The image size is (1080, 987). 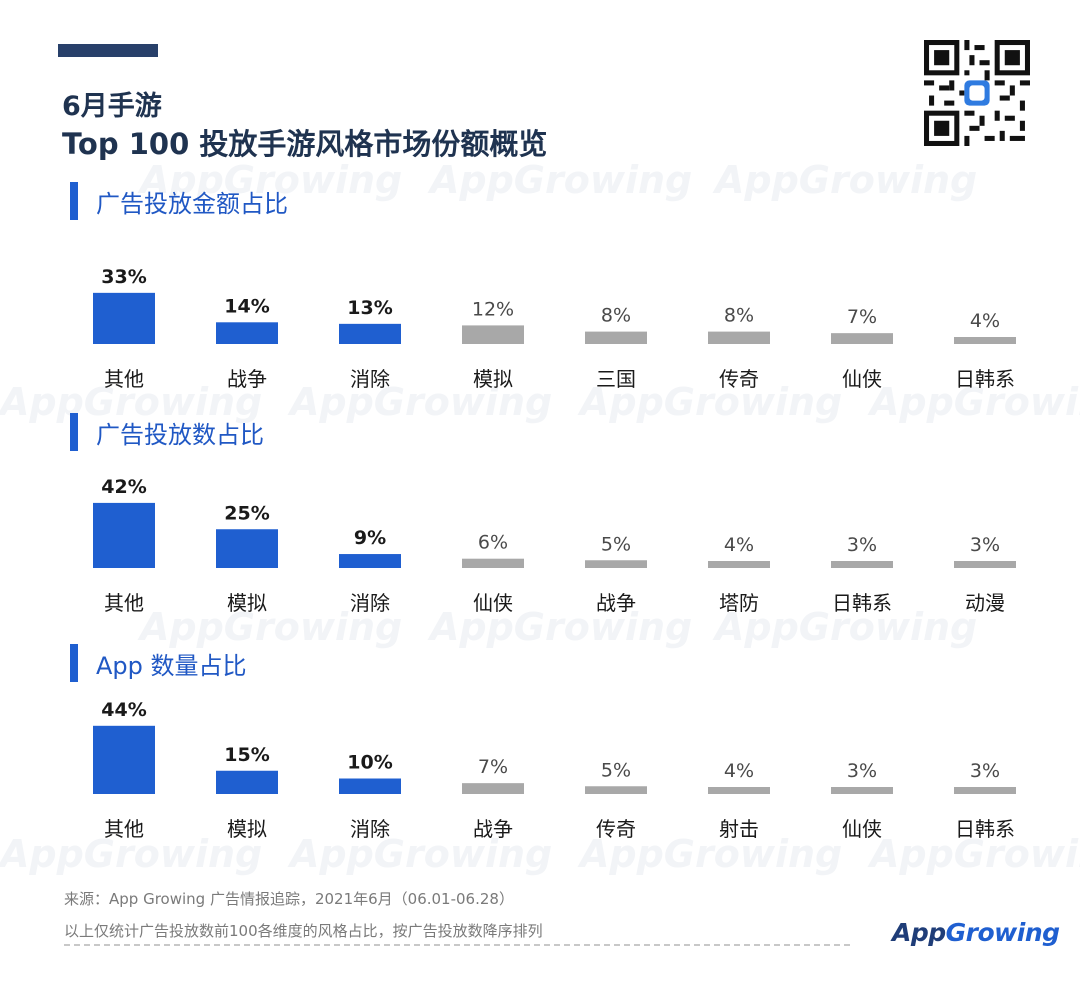 I want to click on data-label: 33%, so click(x=123, y=277).